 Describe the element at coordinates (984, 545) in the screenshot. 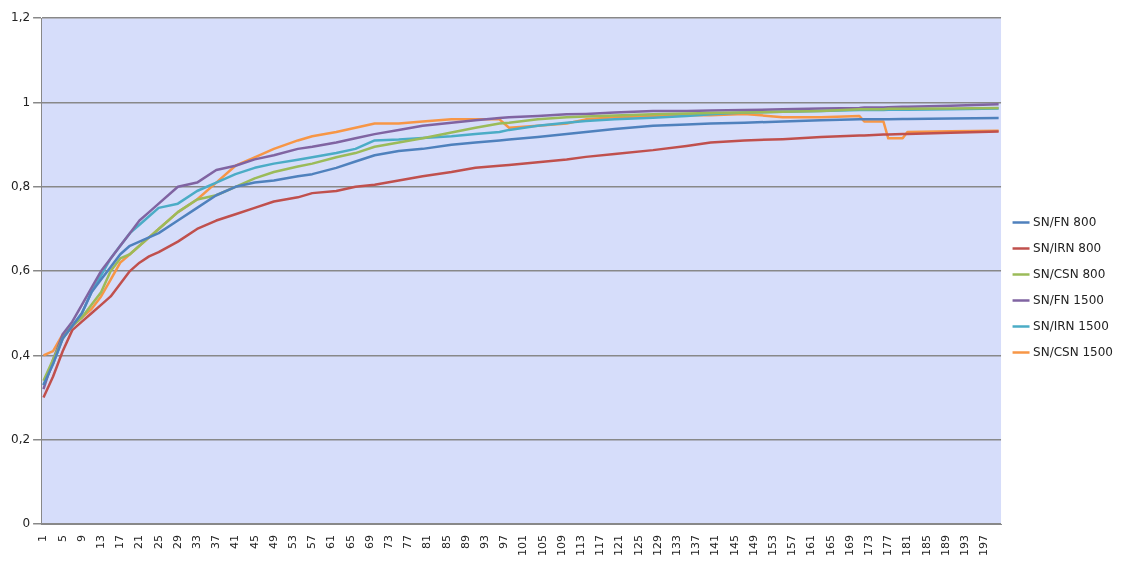

I see `x-tick-label: 197` at that location.